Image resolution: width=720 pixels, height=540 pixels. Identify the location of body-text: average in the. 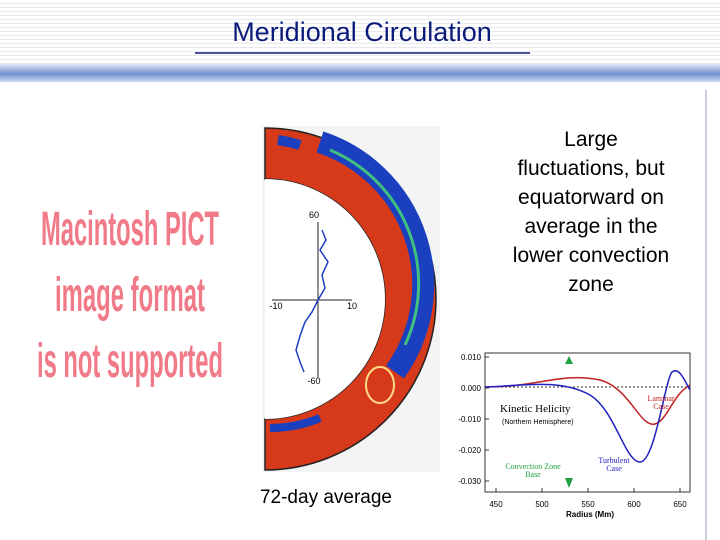
(590, 226).